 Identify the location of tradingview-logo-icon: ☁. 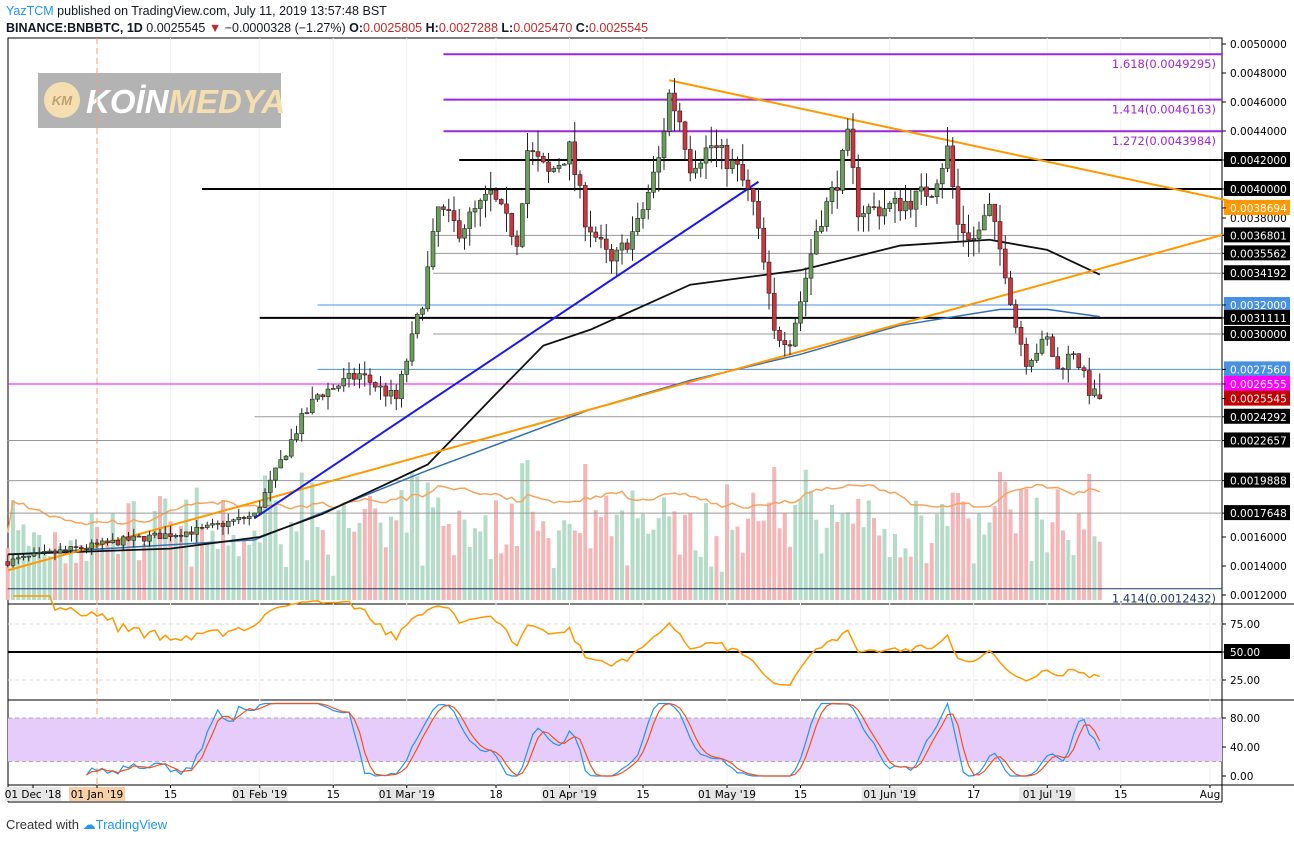
(89, 824).